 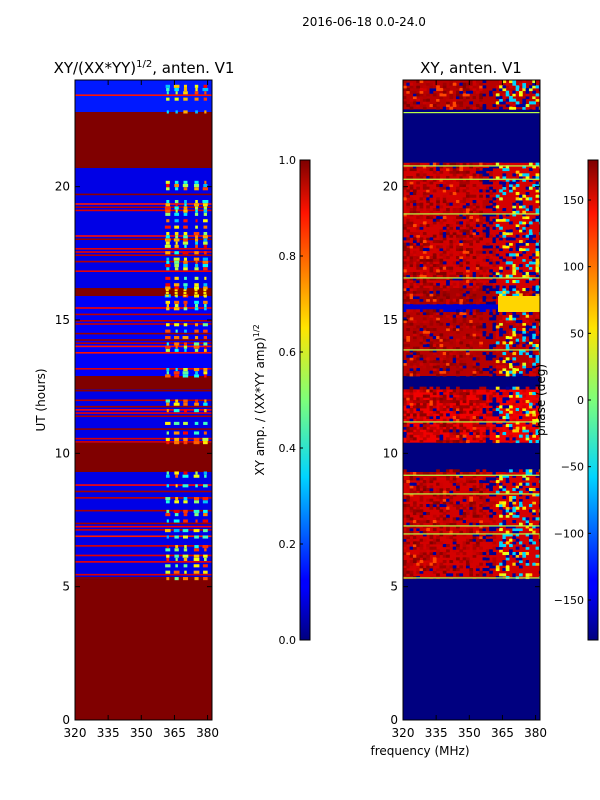 I want to click on y-tick-label: 5, so click(x=66, y=587).